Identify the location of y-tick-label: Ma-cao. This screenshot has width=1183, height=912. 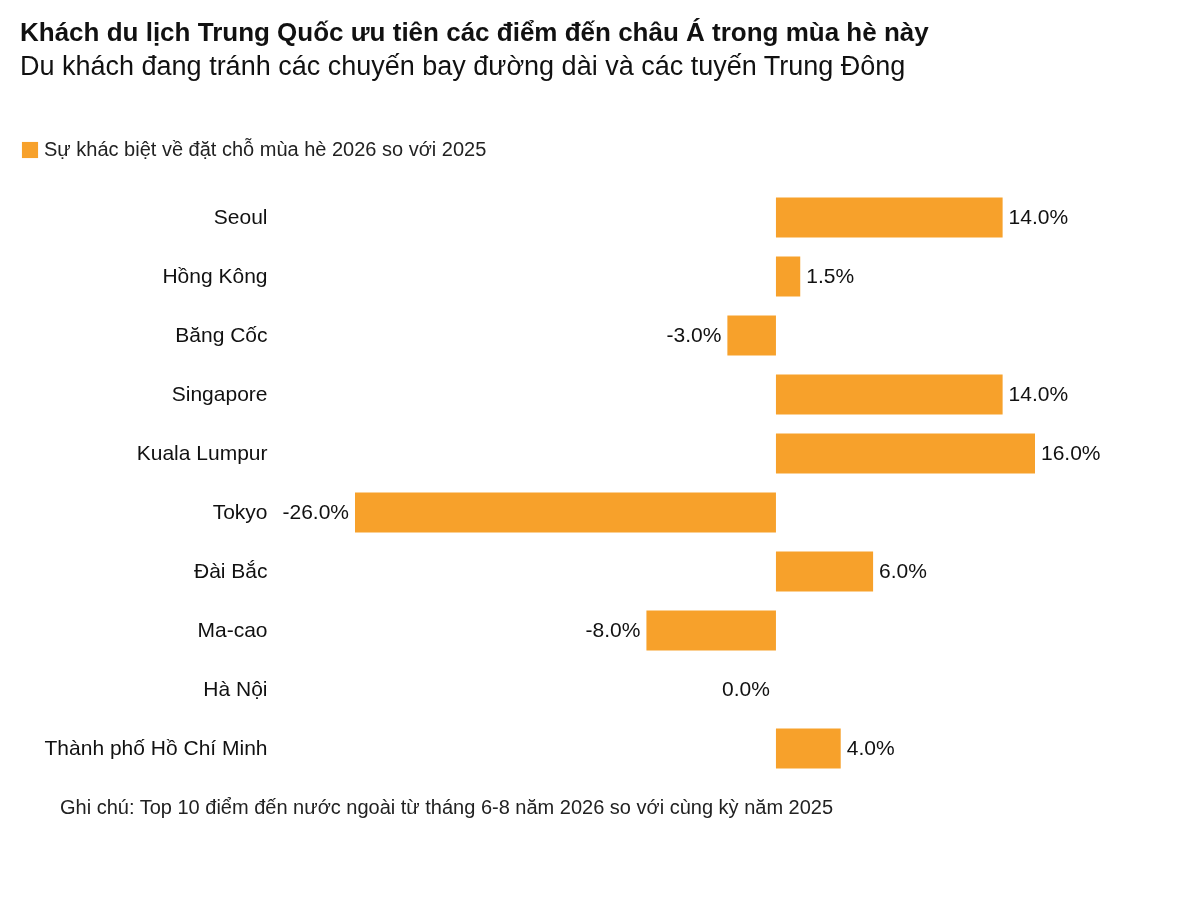
(232, 629).